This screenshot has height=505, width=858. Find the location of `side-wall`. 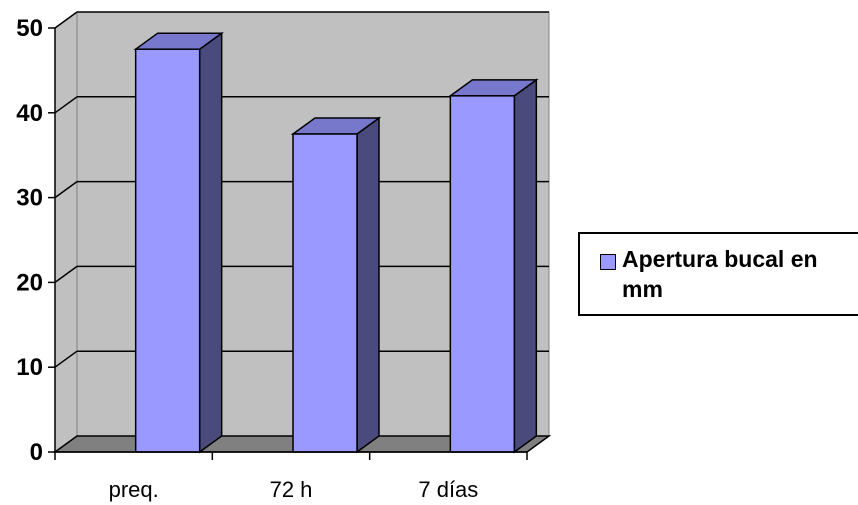

side-wall is located at coordinates (66, 232).